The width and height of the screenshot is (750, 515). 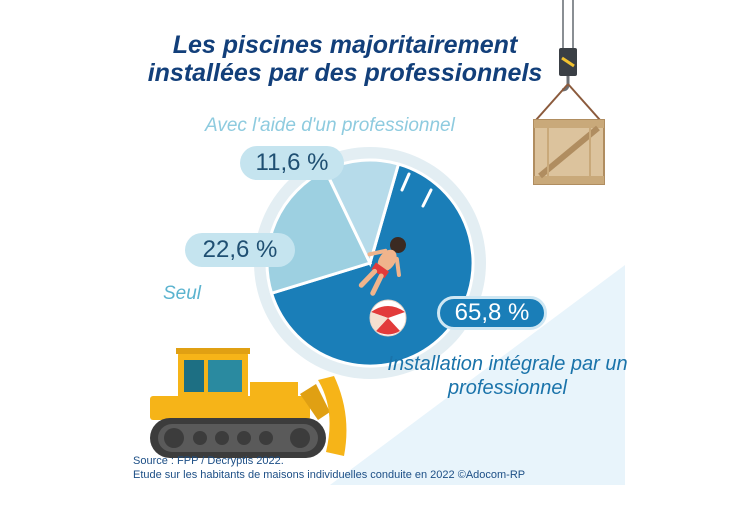 What do you see at coordinates (345, 73) in the screenshot?
I see `chart-title-line-2: installées par des professionnels` at bounding box center [345, 73].